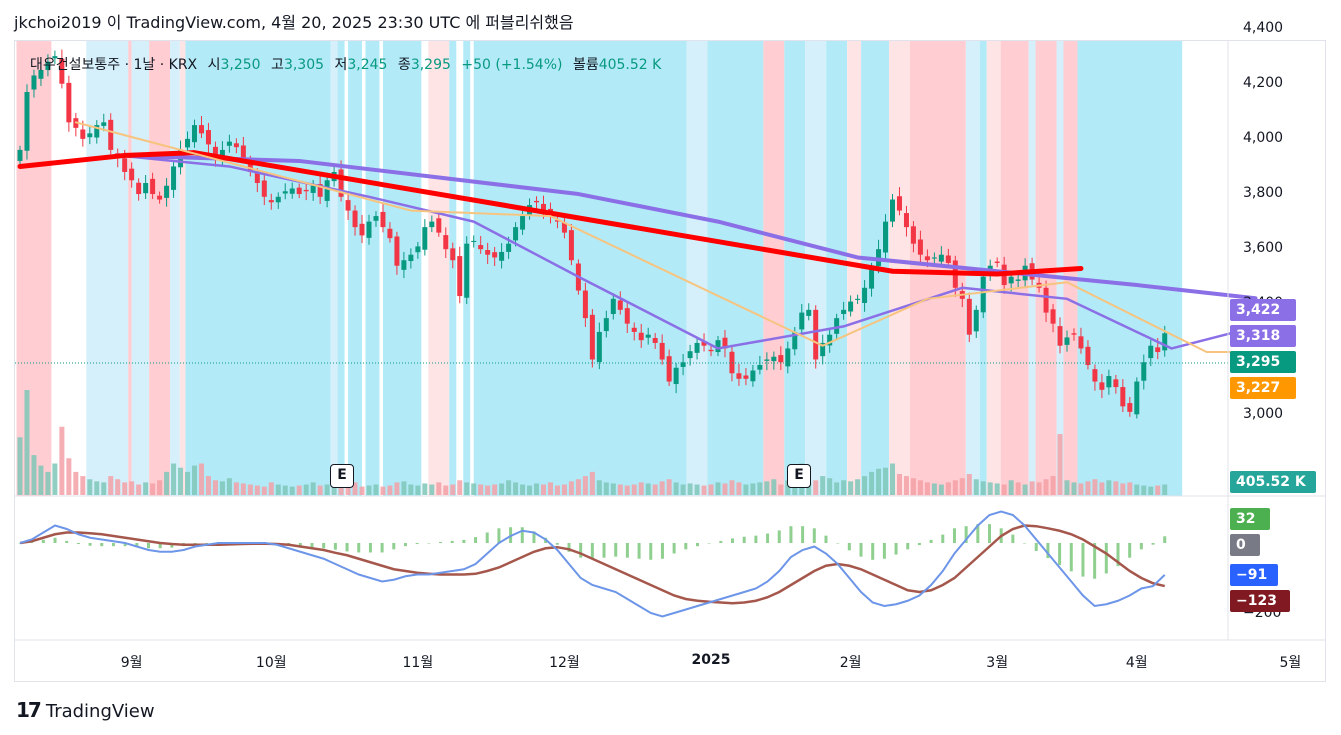 This screenshot has width=1341, height=735. Describe the element at coordinates (1263, 413) in the screenshot. I see `price-tick-6: 3,000` at that location.